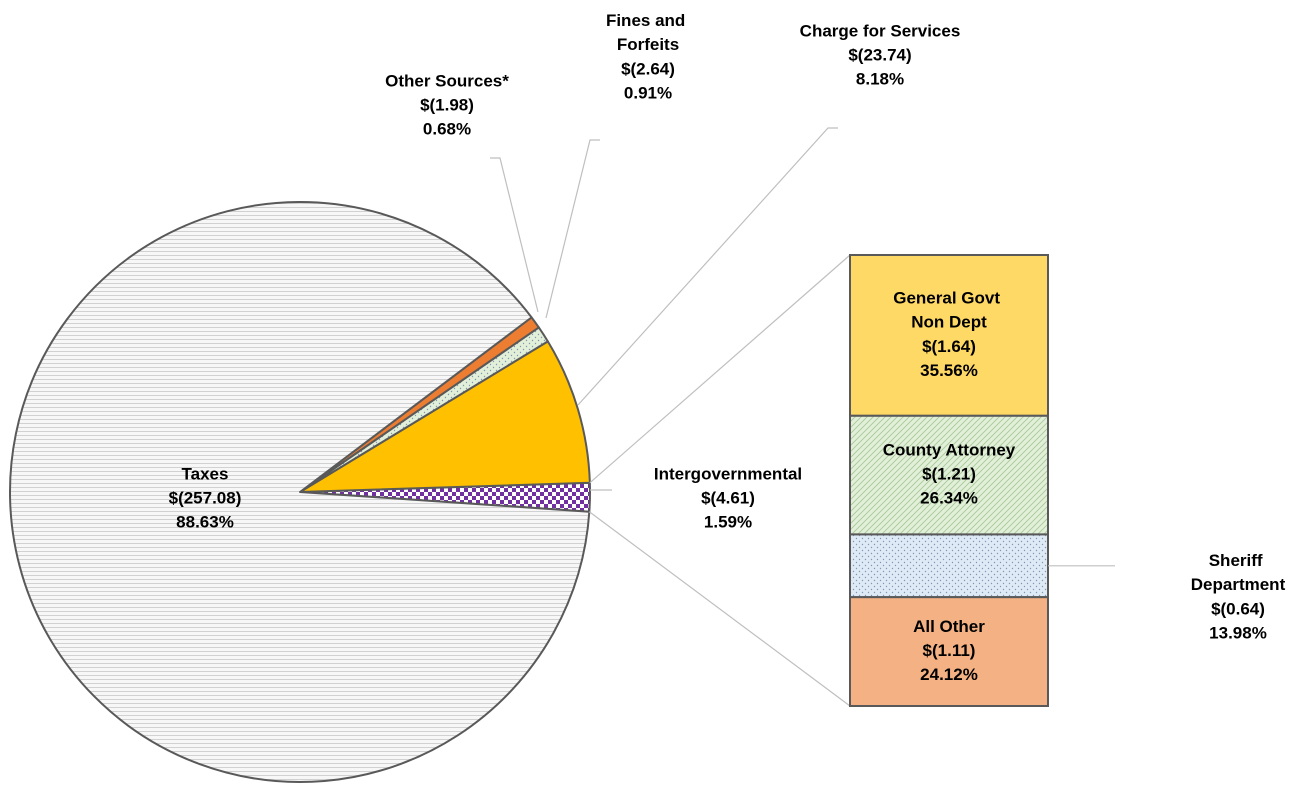 The width and height of the screenshot is (1304, 796). What do you see at coordinates (948, 310) in the screenshot?
I see `data-label: General Govt Non Dept` at bounding box center [948, 310].